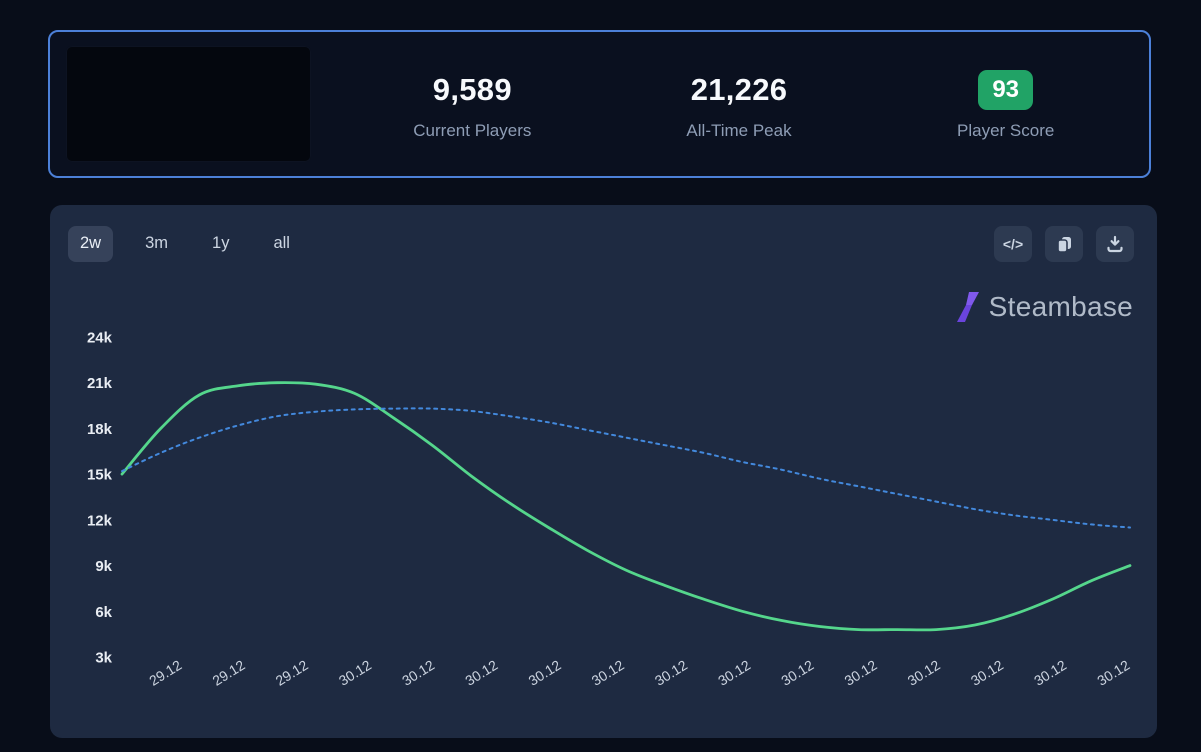 The height and width of the screenshot is (752, 1201). I want to click on chart-actions: </>, so click(1064, 244).